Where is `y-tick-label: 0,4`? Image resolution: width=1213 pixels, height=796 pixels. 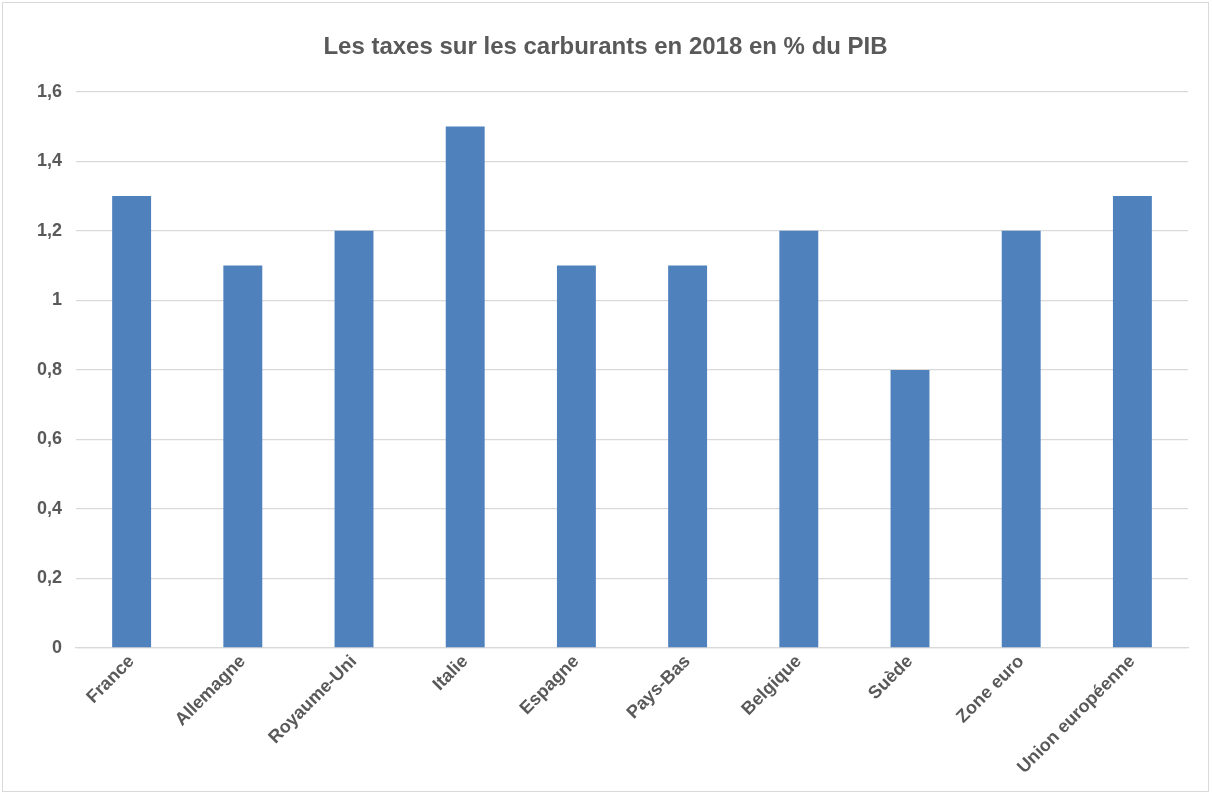 y-tick-label: 0,4 is located at coordinates (49, 507).